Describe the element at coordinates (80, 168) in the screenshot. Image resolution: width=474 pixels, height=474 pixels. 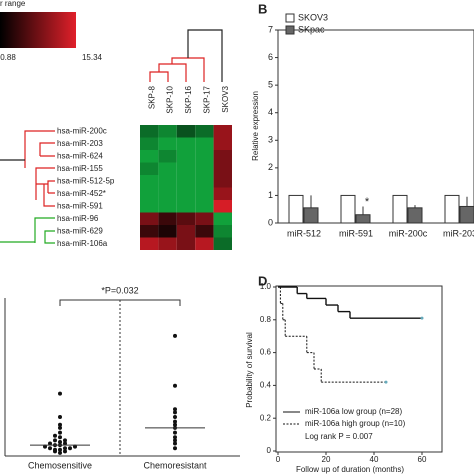
I see `row-label: hsa-miR-155` at that location.